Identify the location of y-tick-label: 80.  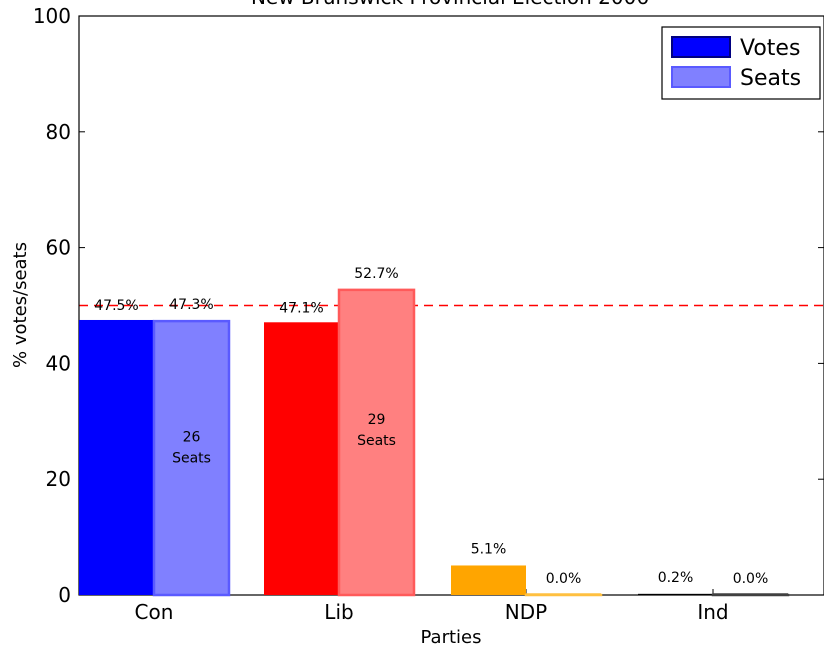
(58, 132).